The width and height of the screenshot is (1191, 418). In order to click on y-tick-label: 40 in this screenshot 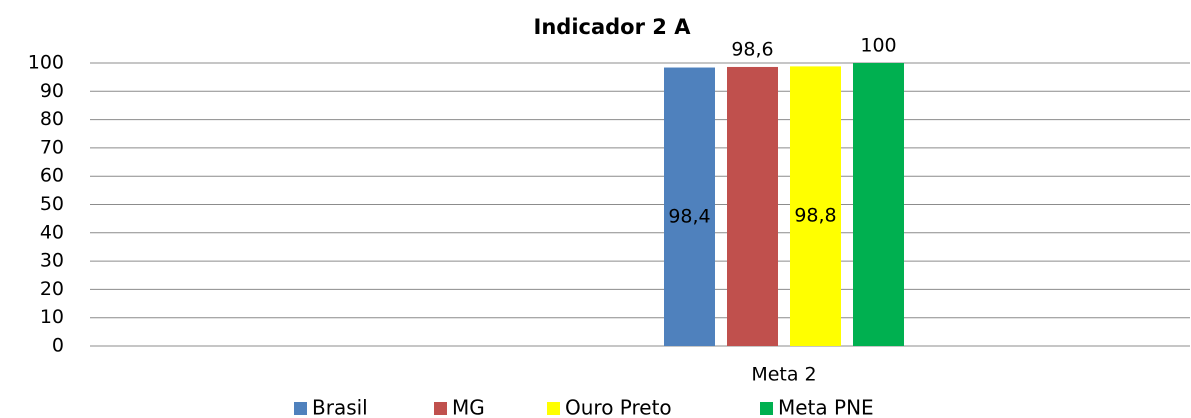, I will do `click(52, 232)`.